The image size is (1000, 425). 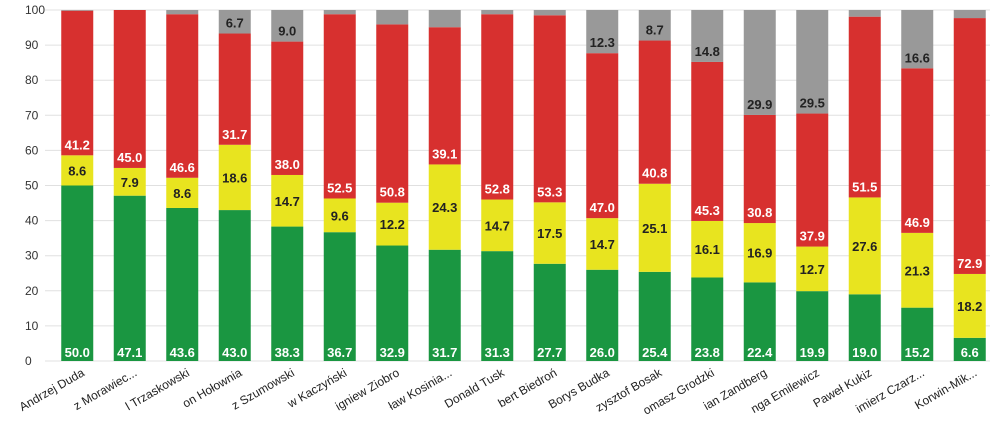 What do you see at coordinates (77, 352) in the screenshot?
I see `data-label: 50.0` at bounding box center [77, 352].